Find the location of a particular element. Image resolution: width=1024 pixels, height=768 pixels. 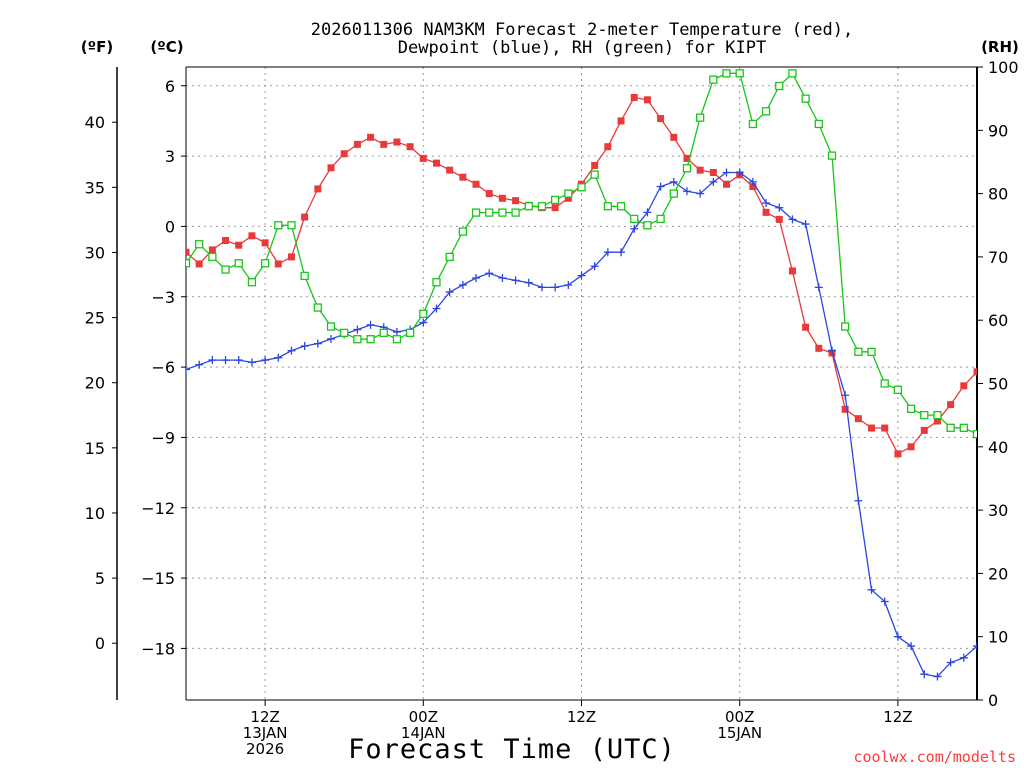

celsius-tick-label: −6 is located at coordinates (163, 367).